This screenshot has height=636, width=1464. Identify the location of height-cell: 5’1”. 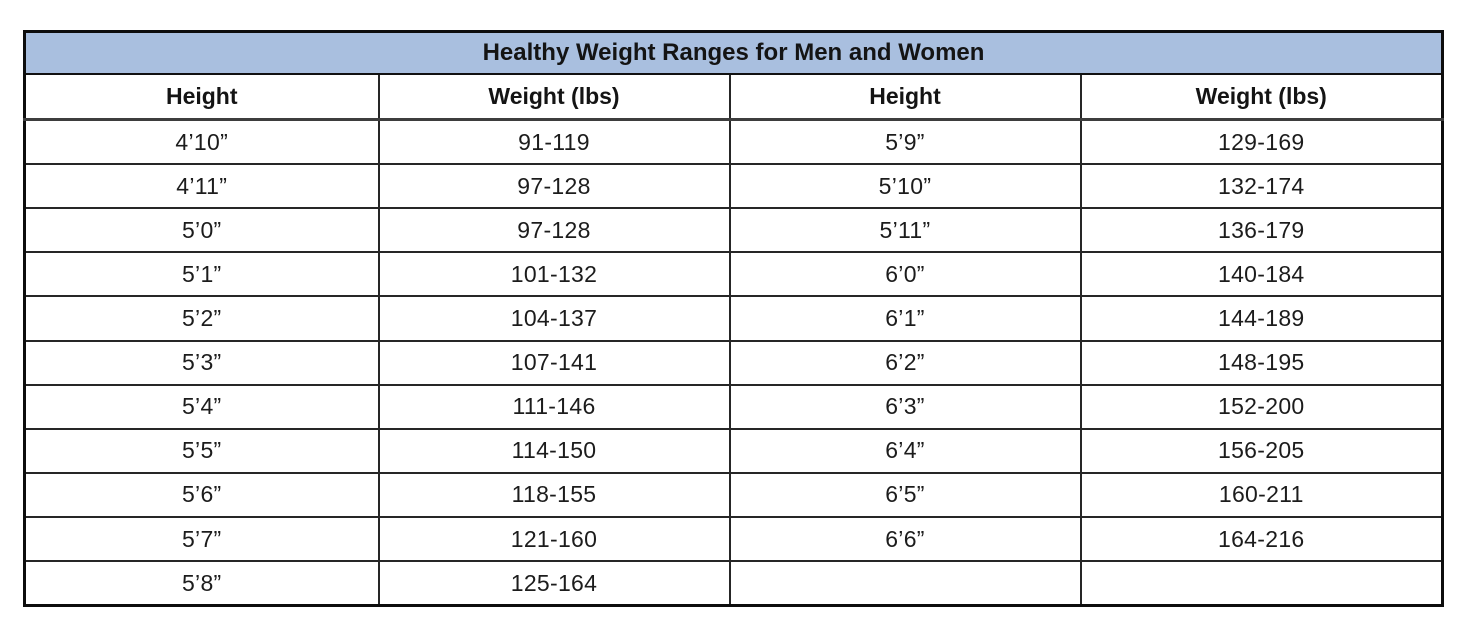
(201, 274).